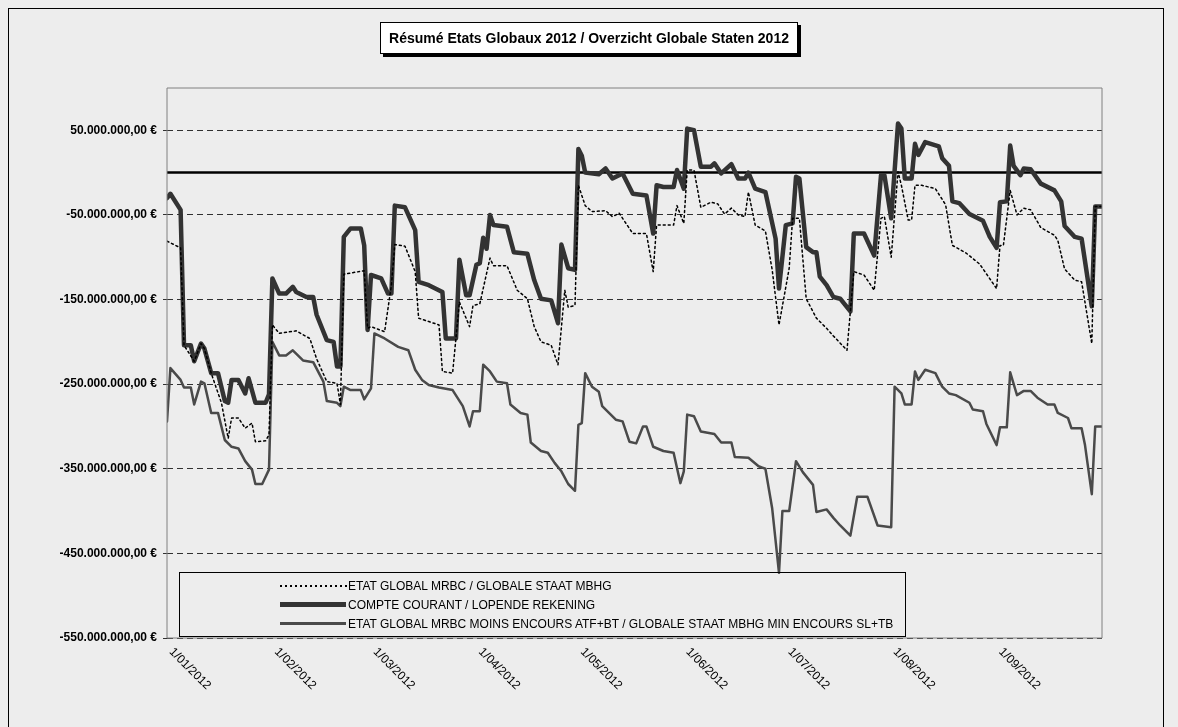  What do you see at coordinates (472, 604) in the screenshot?
I see `legend-label: COMPTE COURANT / LOPENDE REKENING` at bounding box center [472, 604].